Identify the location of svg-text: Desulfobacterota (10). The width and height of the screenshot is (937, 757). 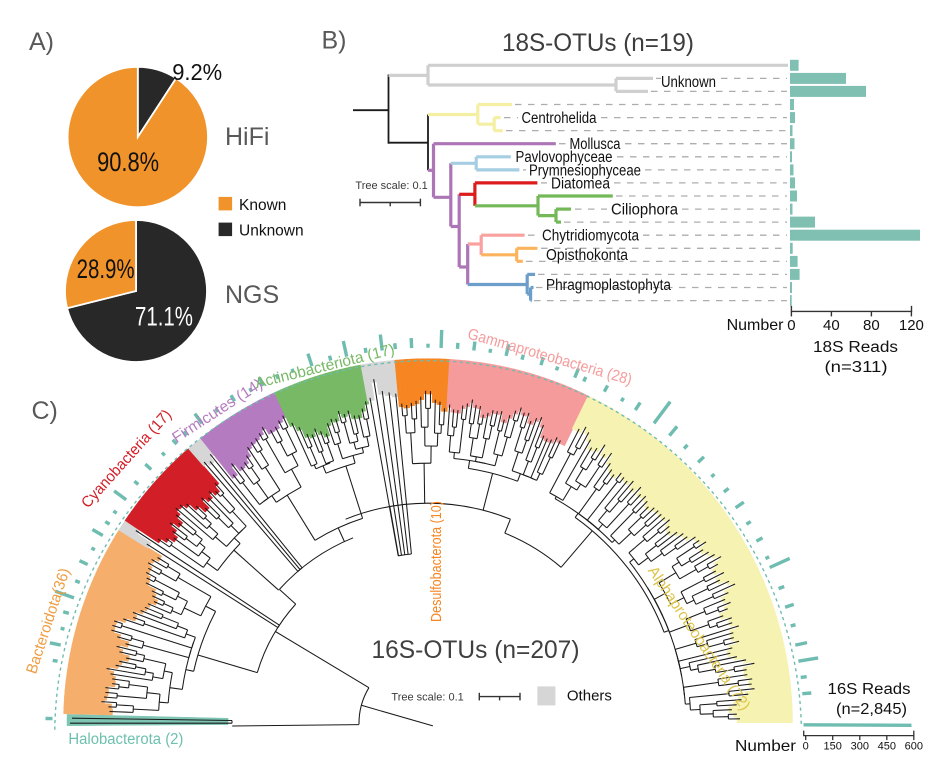
(437, 561).